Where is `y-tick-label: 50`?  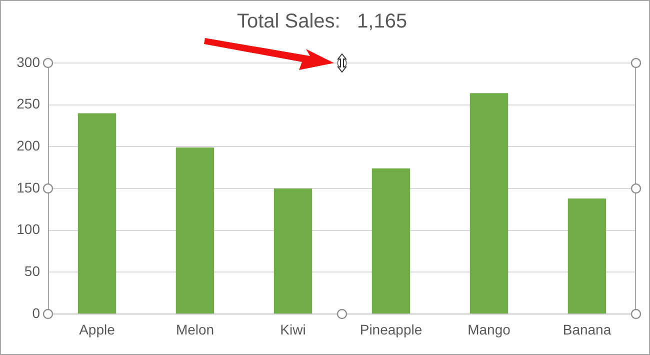
y-tick-label: 50 is located at coordinates (32, 271).